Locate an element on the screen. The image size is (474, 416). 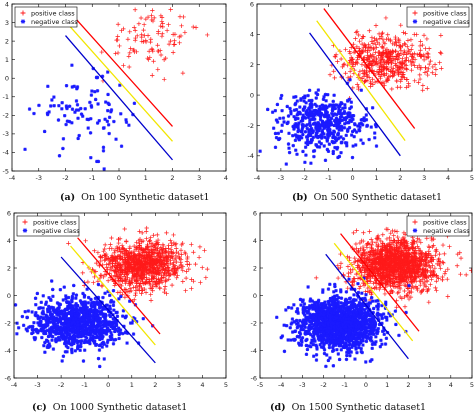
y-tick-label: -2 is located at coordinates (8, 323).